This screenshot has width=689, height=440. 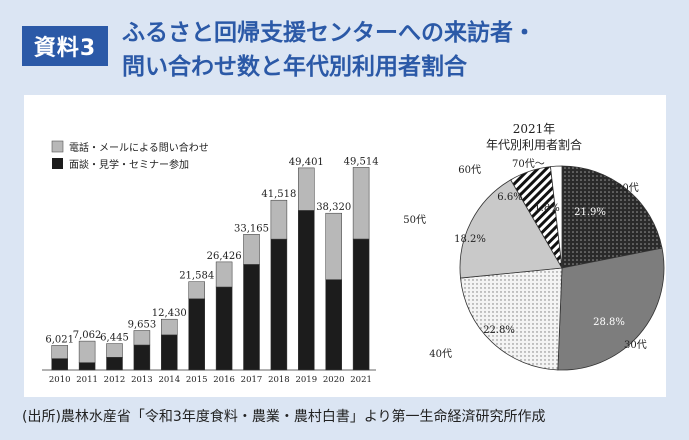 I want to click on pie-percent-label-3: 18.2%, so click(x=470, y=239).